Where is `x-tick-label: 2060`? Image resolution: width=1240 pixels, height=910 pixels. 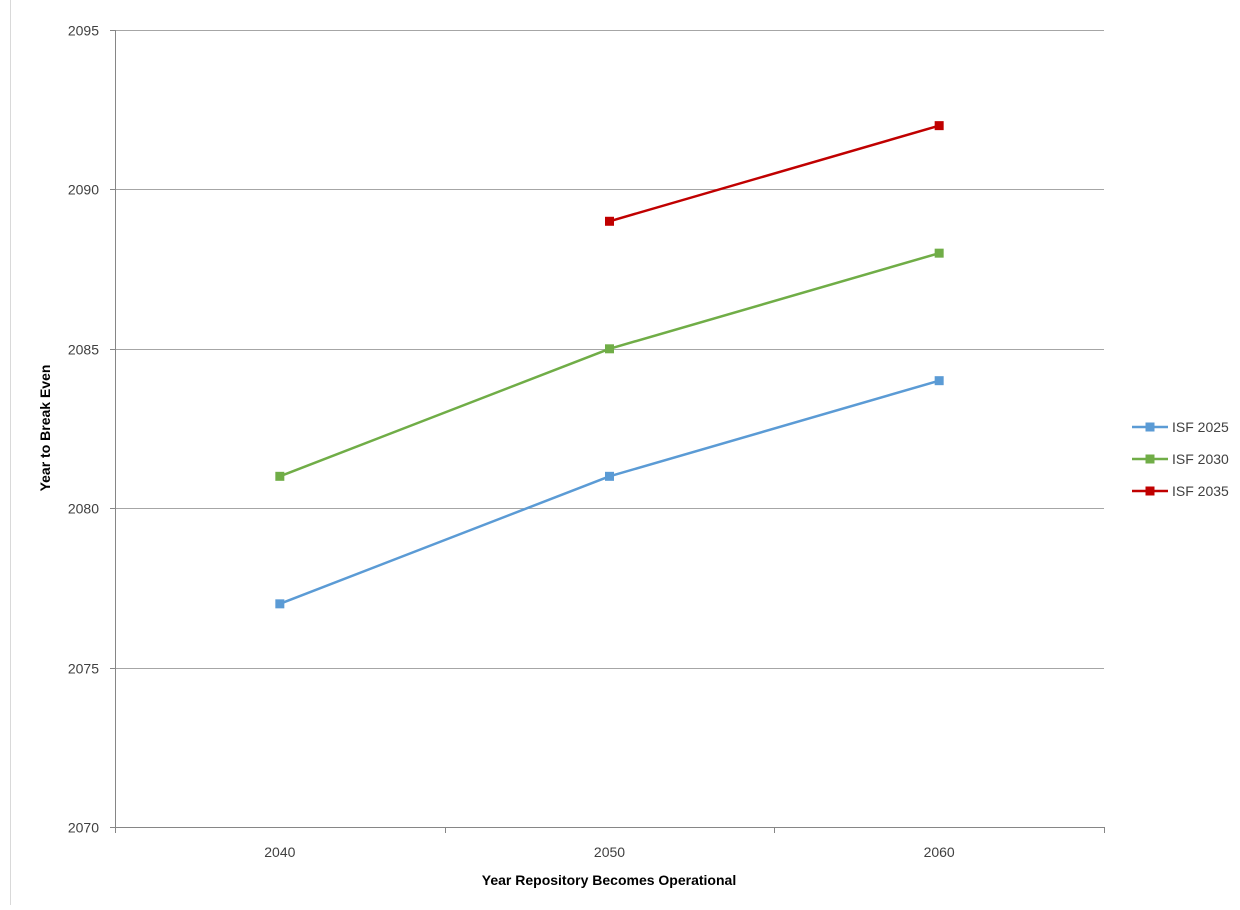
x-tick-label: 2060 is located at coordinates (939, 852).